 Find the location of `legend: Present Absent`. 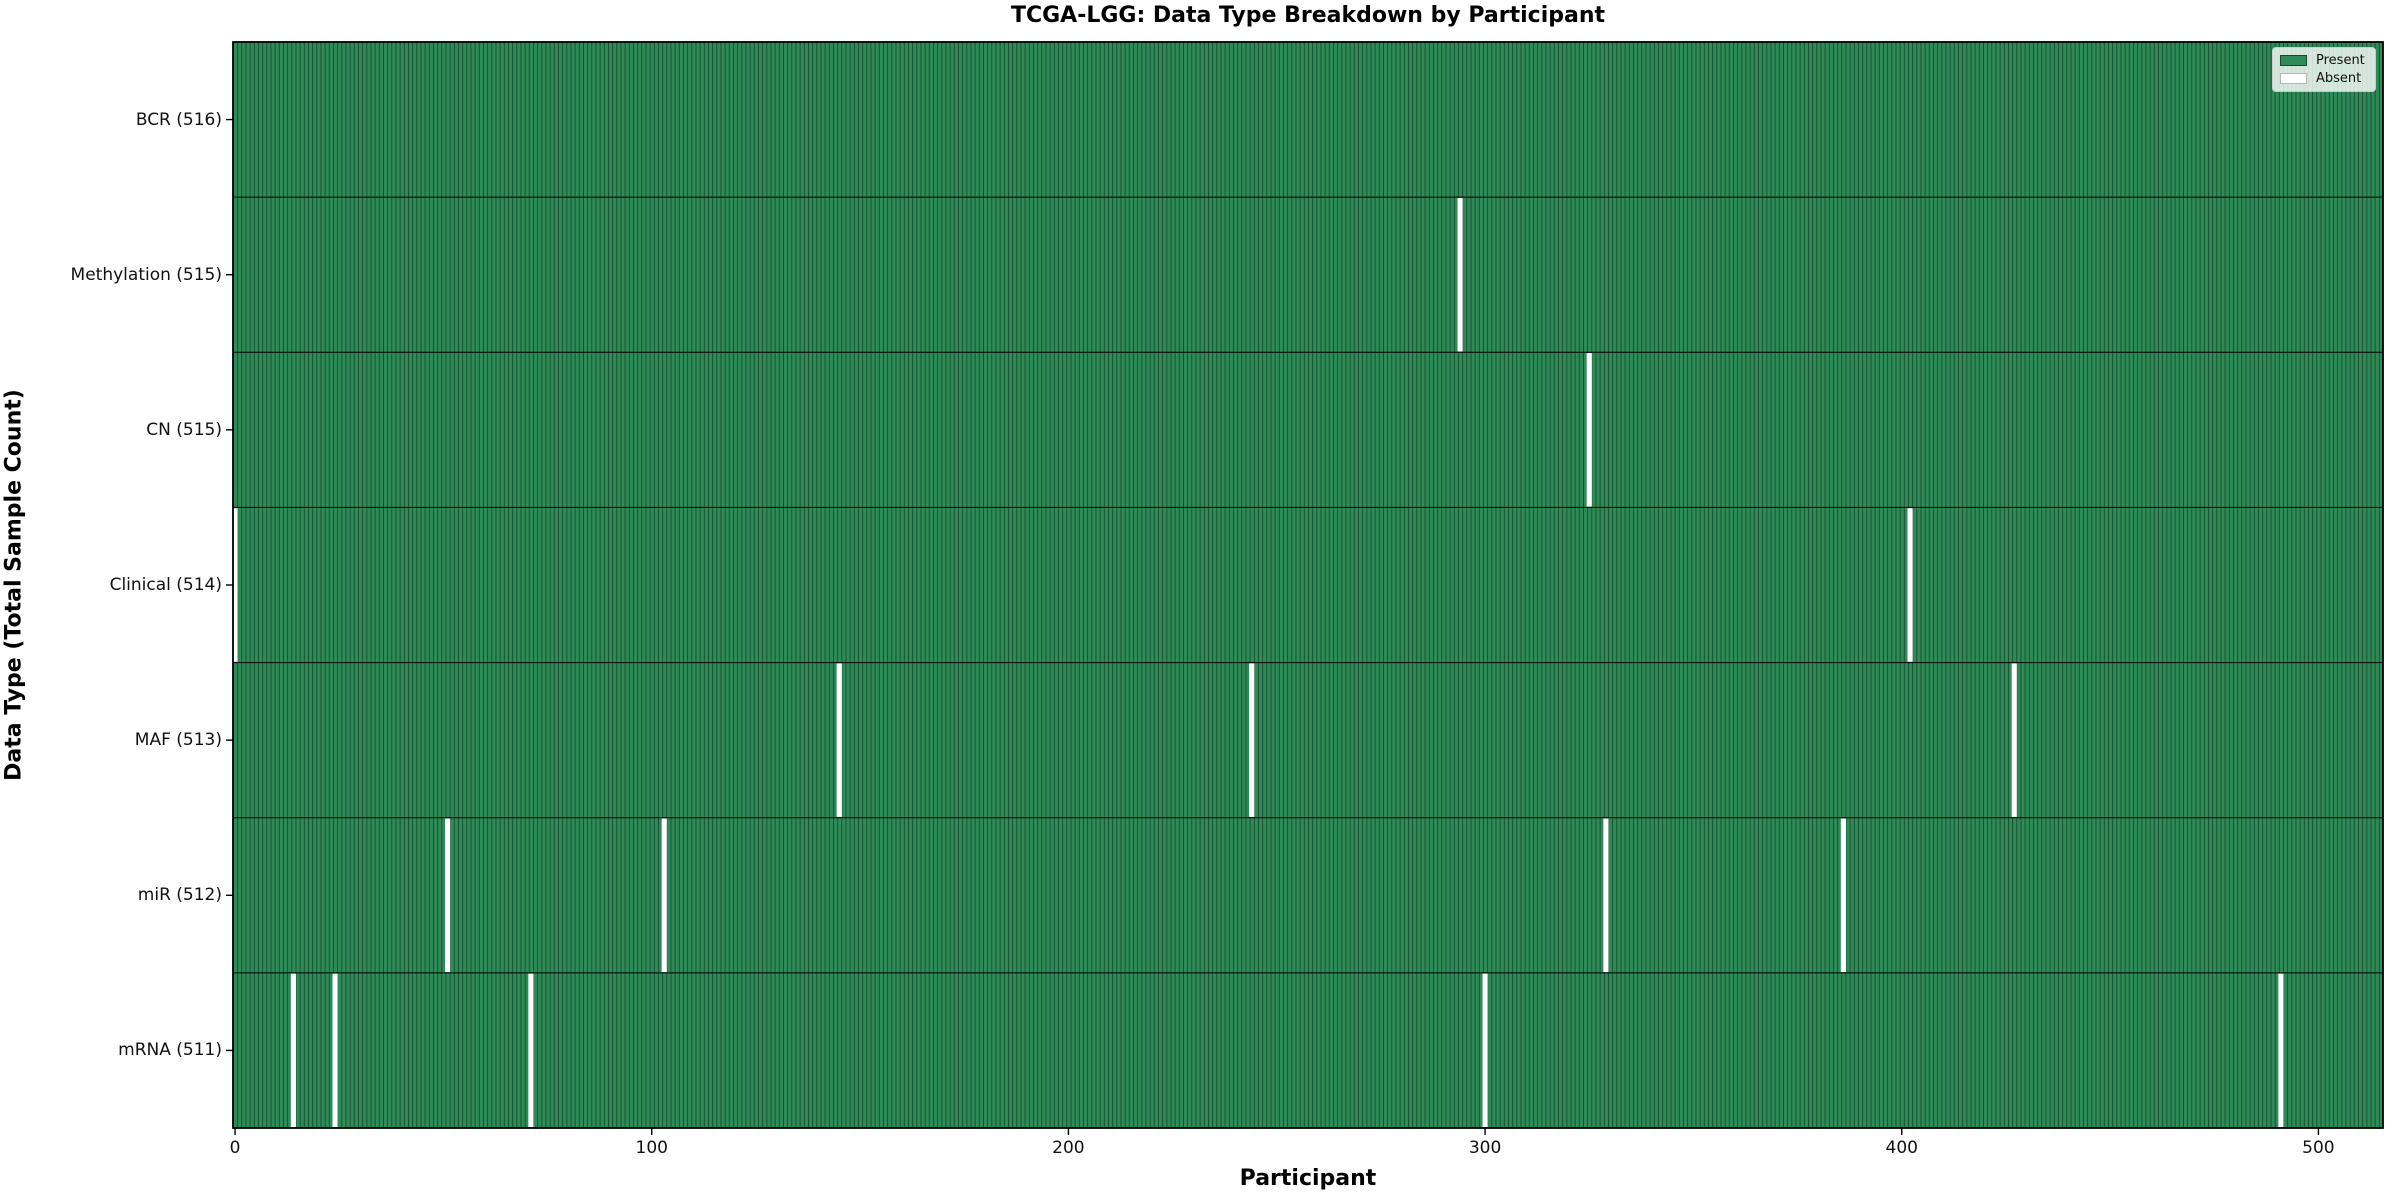

legend: Present Absent is located at coordinates (2324, 69).